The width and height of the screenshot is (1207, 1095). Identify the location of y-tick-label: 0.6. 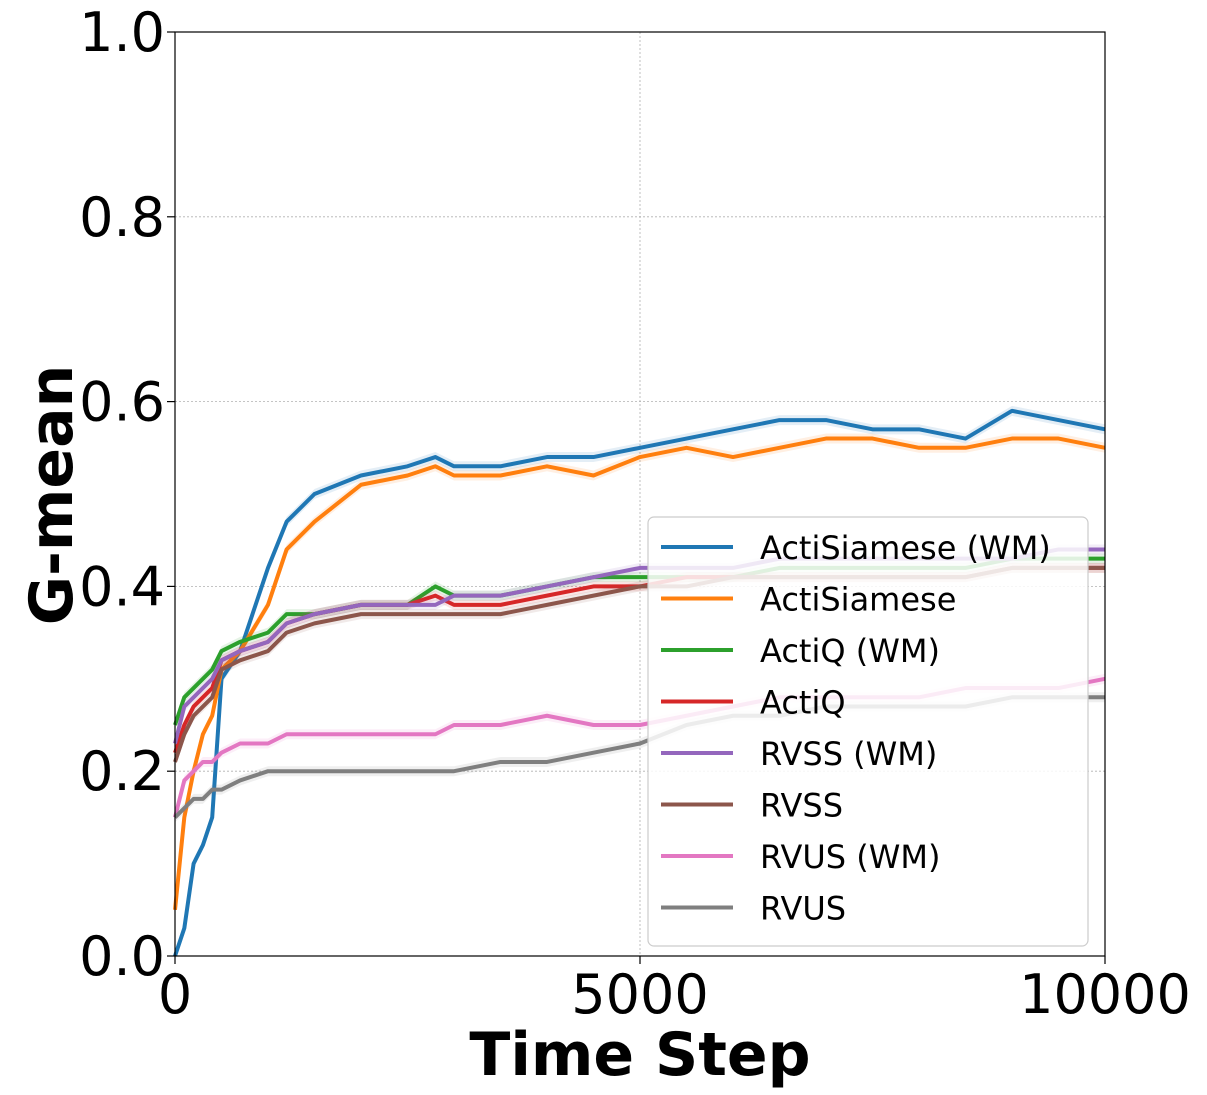
(122, 402).